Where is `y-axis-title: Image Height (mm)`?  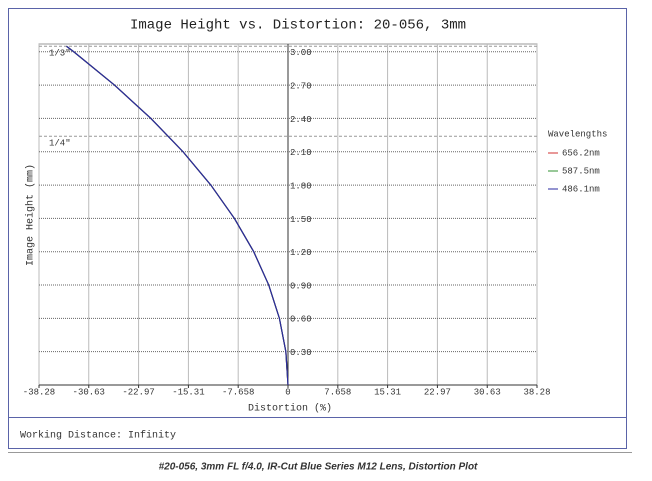 y-axis-title: Image Height (mm) is located at coordinates (31, 215).